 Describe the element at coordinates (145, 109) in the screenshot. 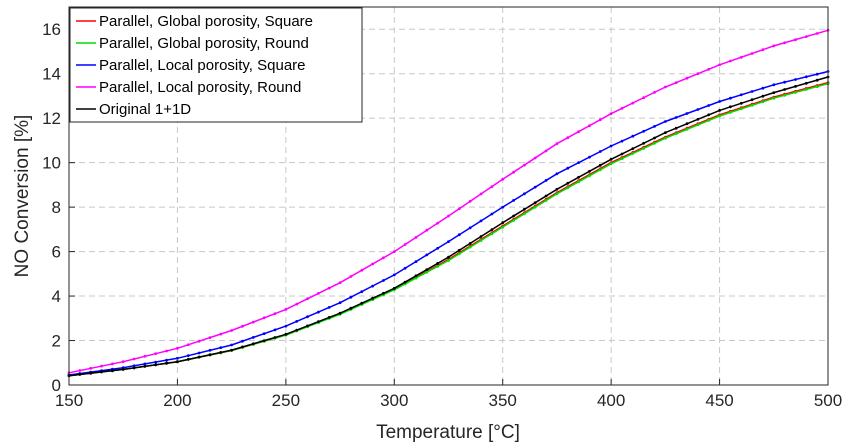

I see `legend-label: Original 1+1D` at that location.